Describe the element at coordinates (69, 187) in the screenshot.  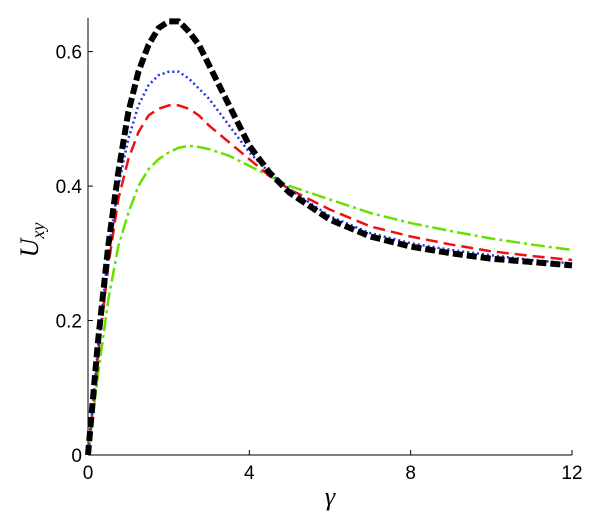
I see `y-tick-label: 0.4` at that location.